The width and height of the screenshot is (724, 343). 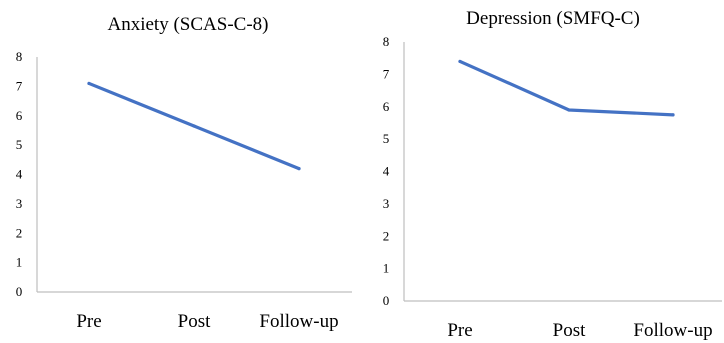 What do you see at coordinates (188, 24) in the screenshot?
I see `chart-title: Anxiety (SCAS-C-8)` at bounding box center [188, 24].